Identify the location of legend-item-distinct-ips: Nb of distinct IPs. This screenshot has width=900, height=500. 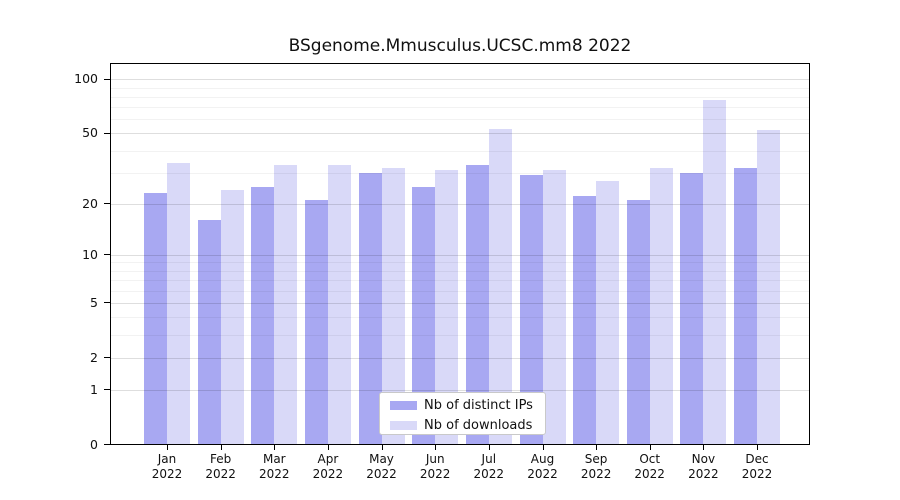
(467, 405).